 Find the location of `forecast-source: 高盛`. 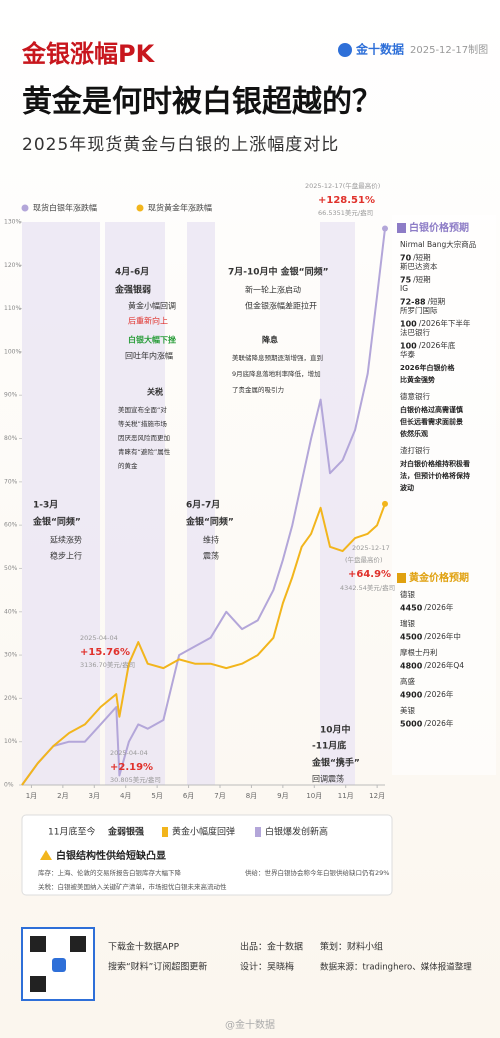

forecast-source: 高盛 is located at coordinates (407, 681).